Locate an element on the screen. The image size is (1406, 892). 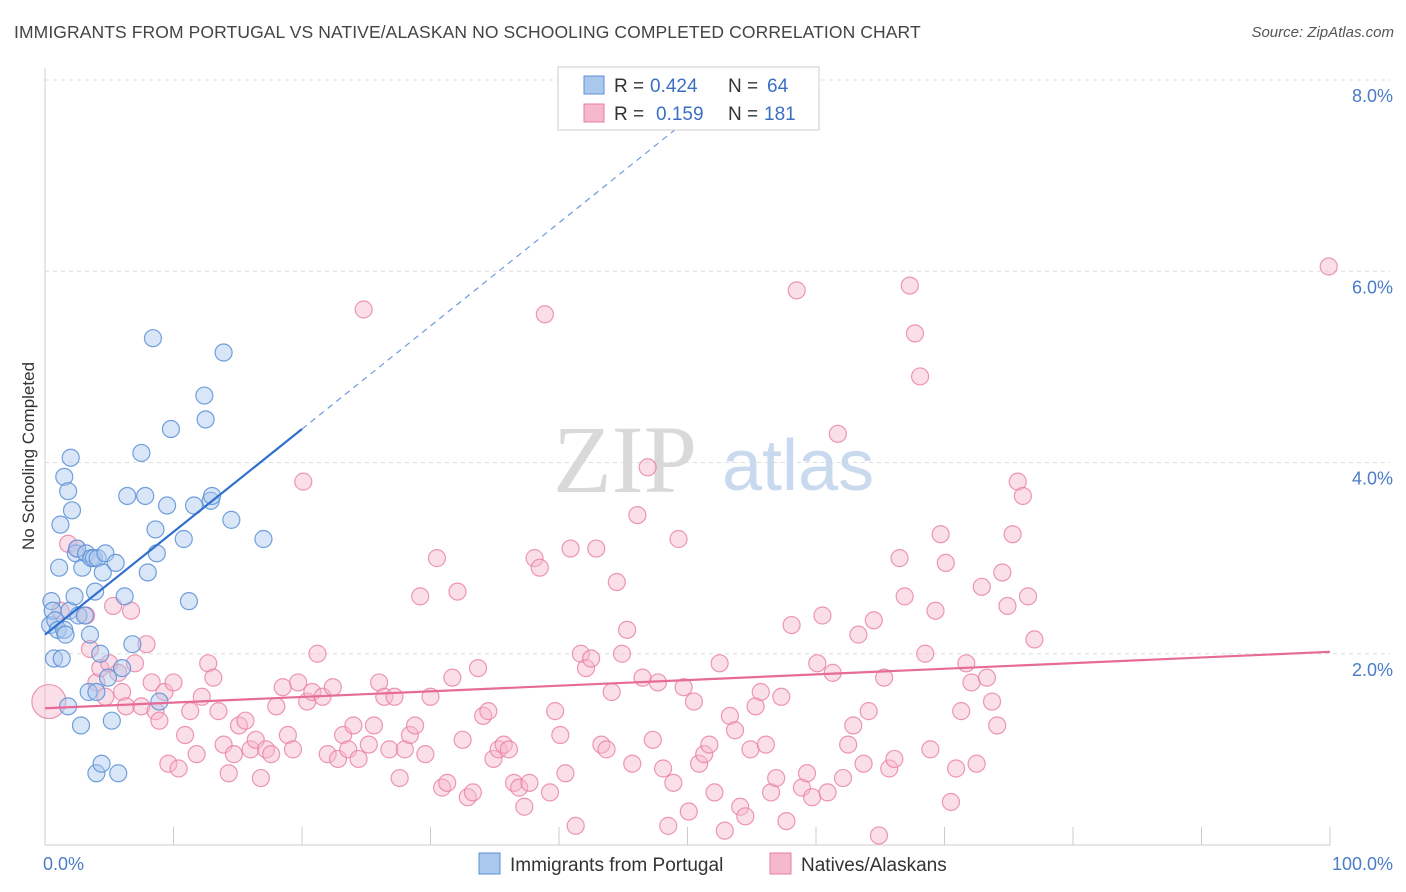
x-tick-label-1: 100.0% is located at coordinates (1362, 864).